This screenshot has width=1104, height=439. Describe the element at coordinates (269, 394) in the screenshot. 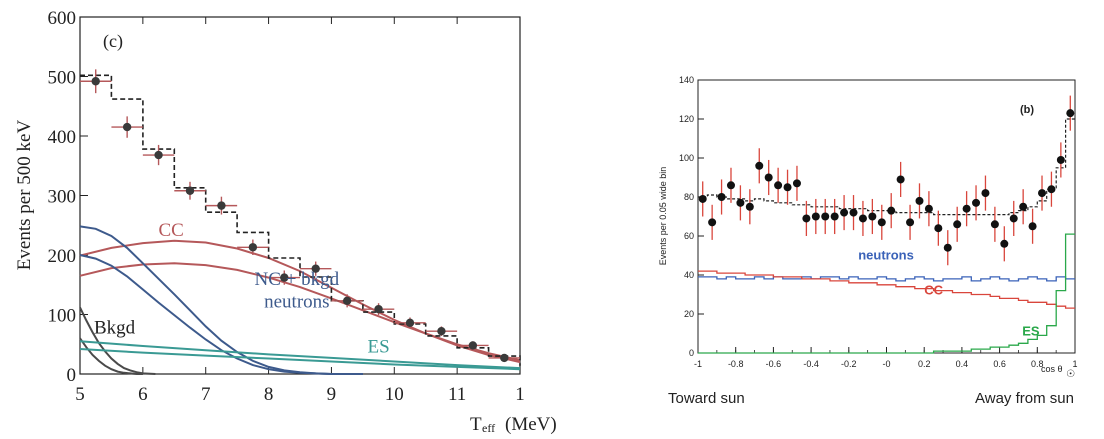

I see `left-x-tick-label: 8` at that location.